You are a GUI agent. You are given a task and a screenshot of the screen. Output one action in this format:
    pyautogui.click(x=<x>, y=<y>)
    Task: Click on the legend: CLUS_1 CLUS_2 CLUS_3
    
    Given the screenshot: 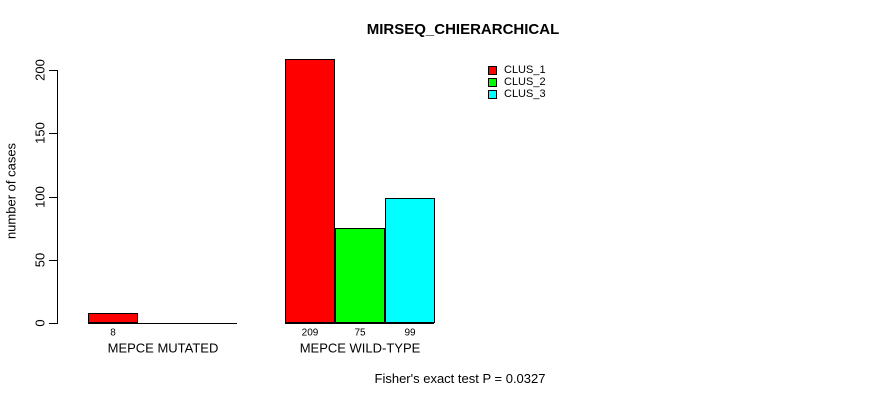 What is the action you would take?
    pyautogui.click(x=517, y=82)
    